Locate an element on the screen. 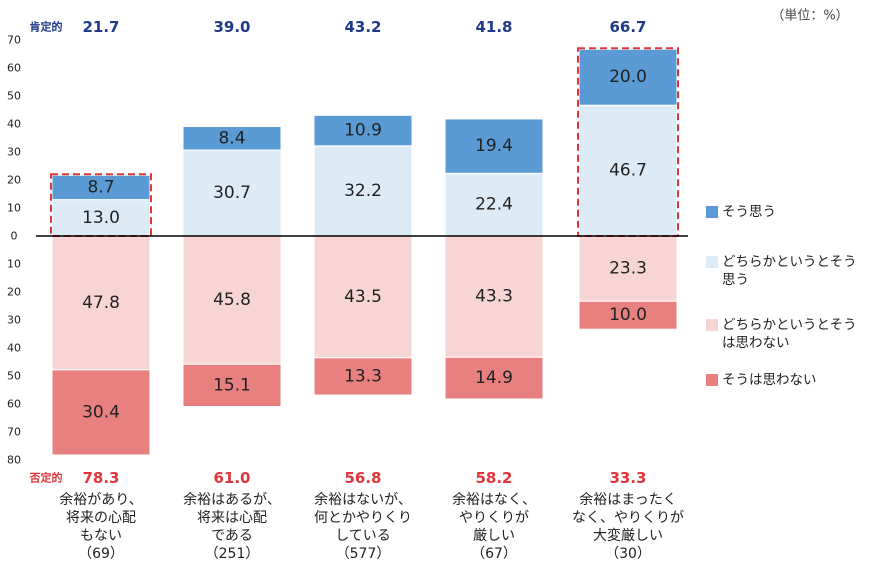 This screenshot has width=873, height=578. y-tick-label: 80 is located at coordinates (14, 460).